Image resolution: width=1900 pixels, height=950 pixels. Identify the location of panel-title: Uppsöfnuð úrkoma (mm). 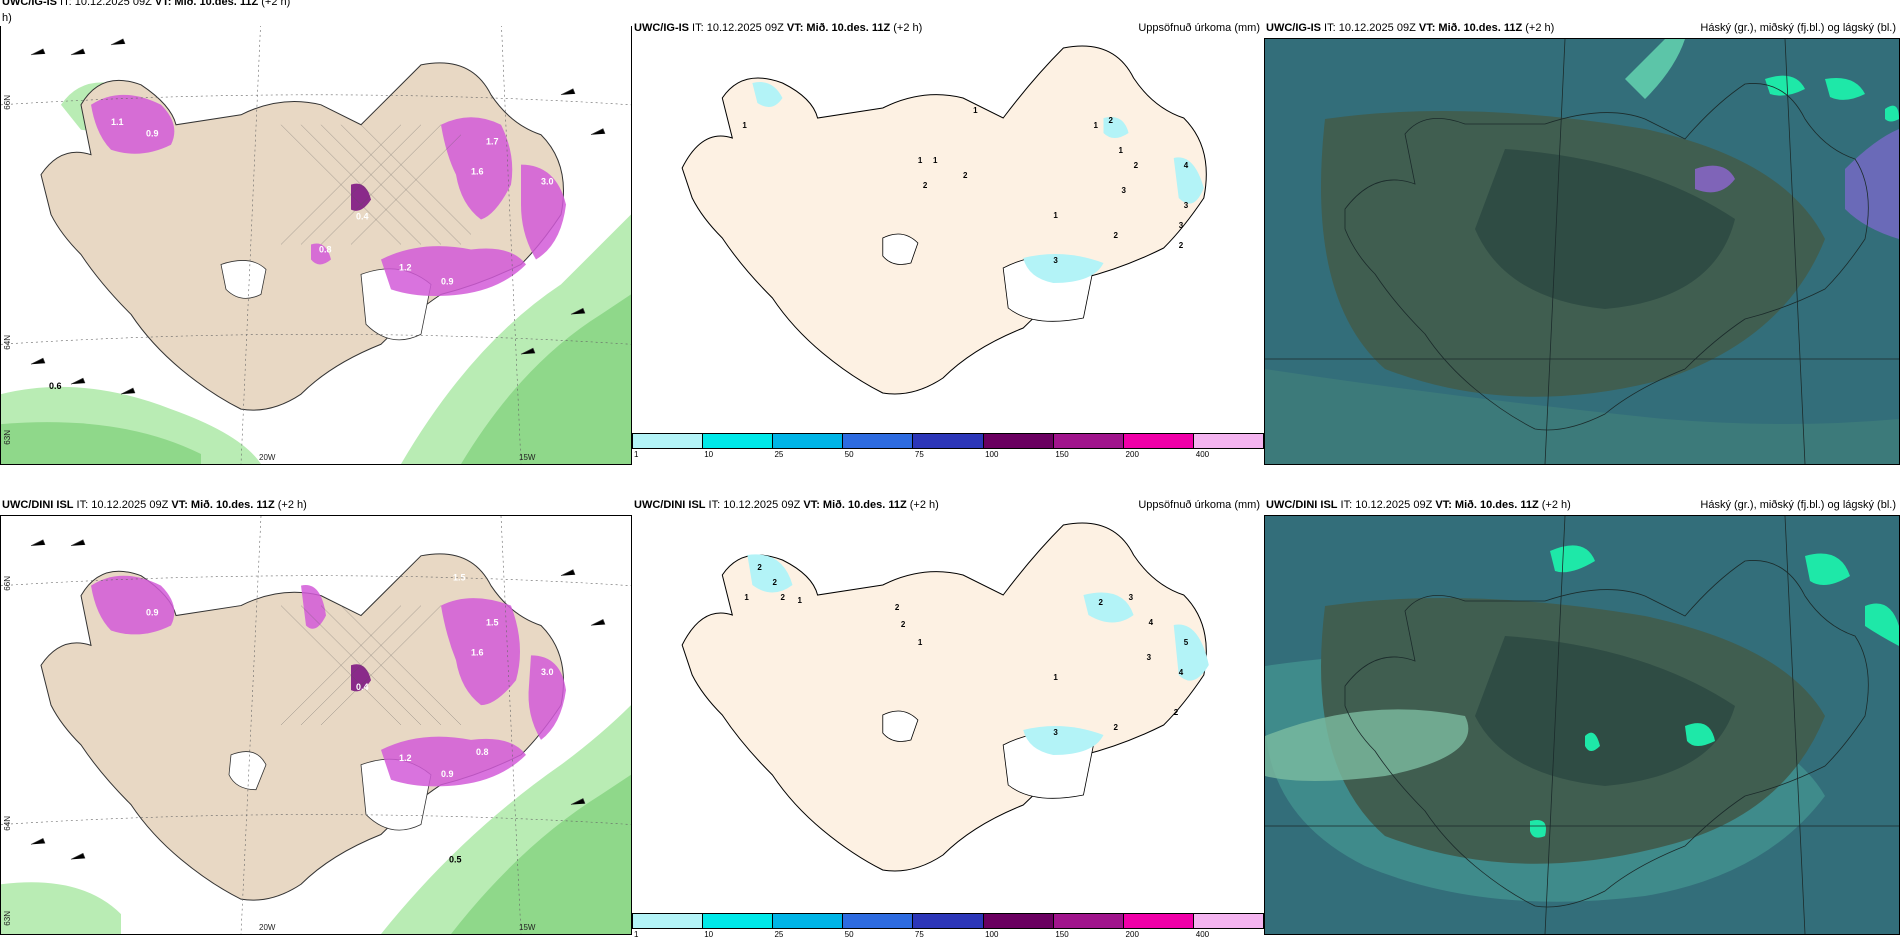
(1199, 505).